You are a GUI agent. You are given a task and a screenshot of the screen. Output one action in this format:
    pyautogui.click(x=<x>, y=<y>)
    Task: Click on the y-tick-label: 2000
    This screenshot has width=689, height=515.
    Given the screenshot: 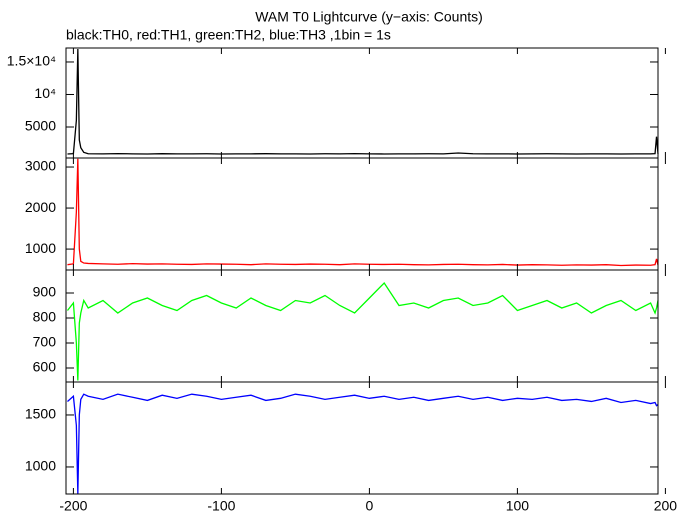 What is the action you would take?
    pyautogui.click(x=40, y=207)
    